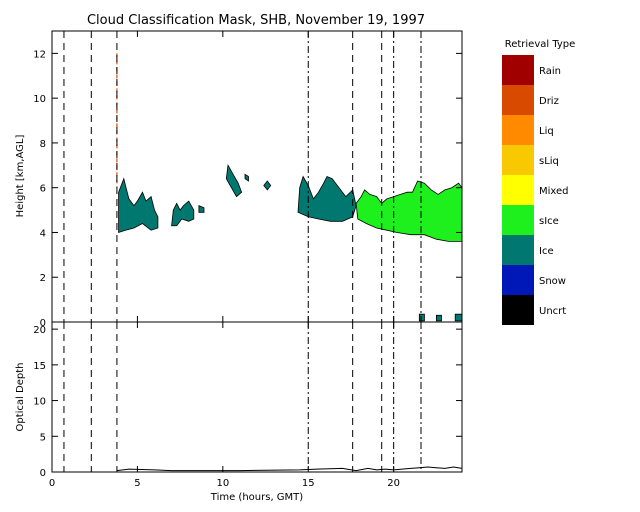 The image size is (640, 512). What do you see at coordinates (518, 220) in the screenshot?
I see `legend-swatch-sice` at bounding box center [518, 220].